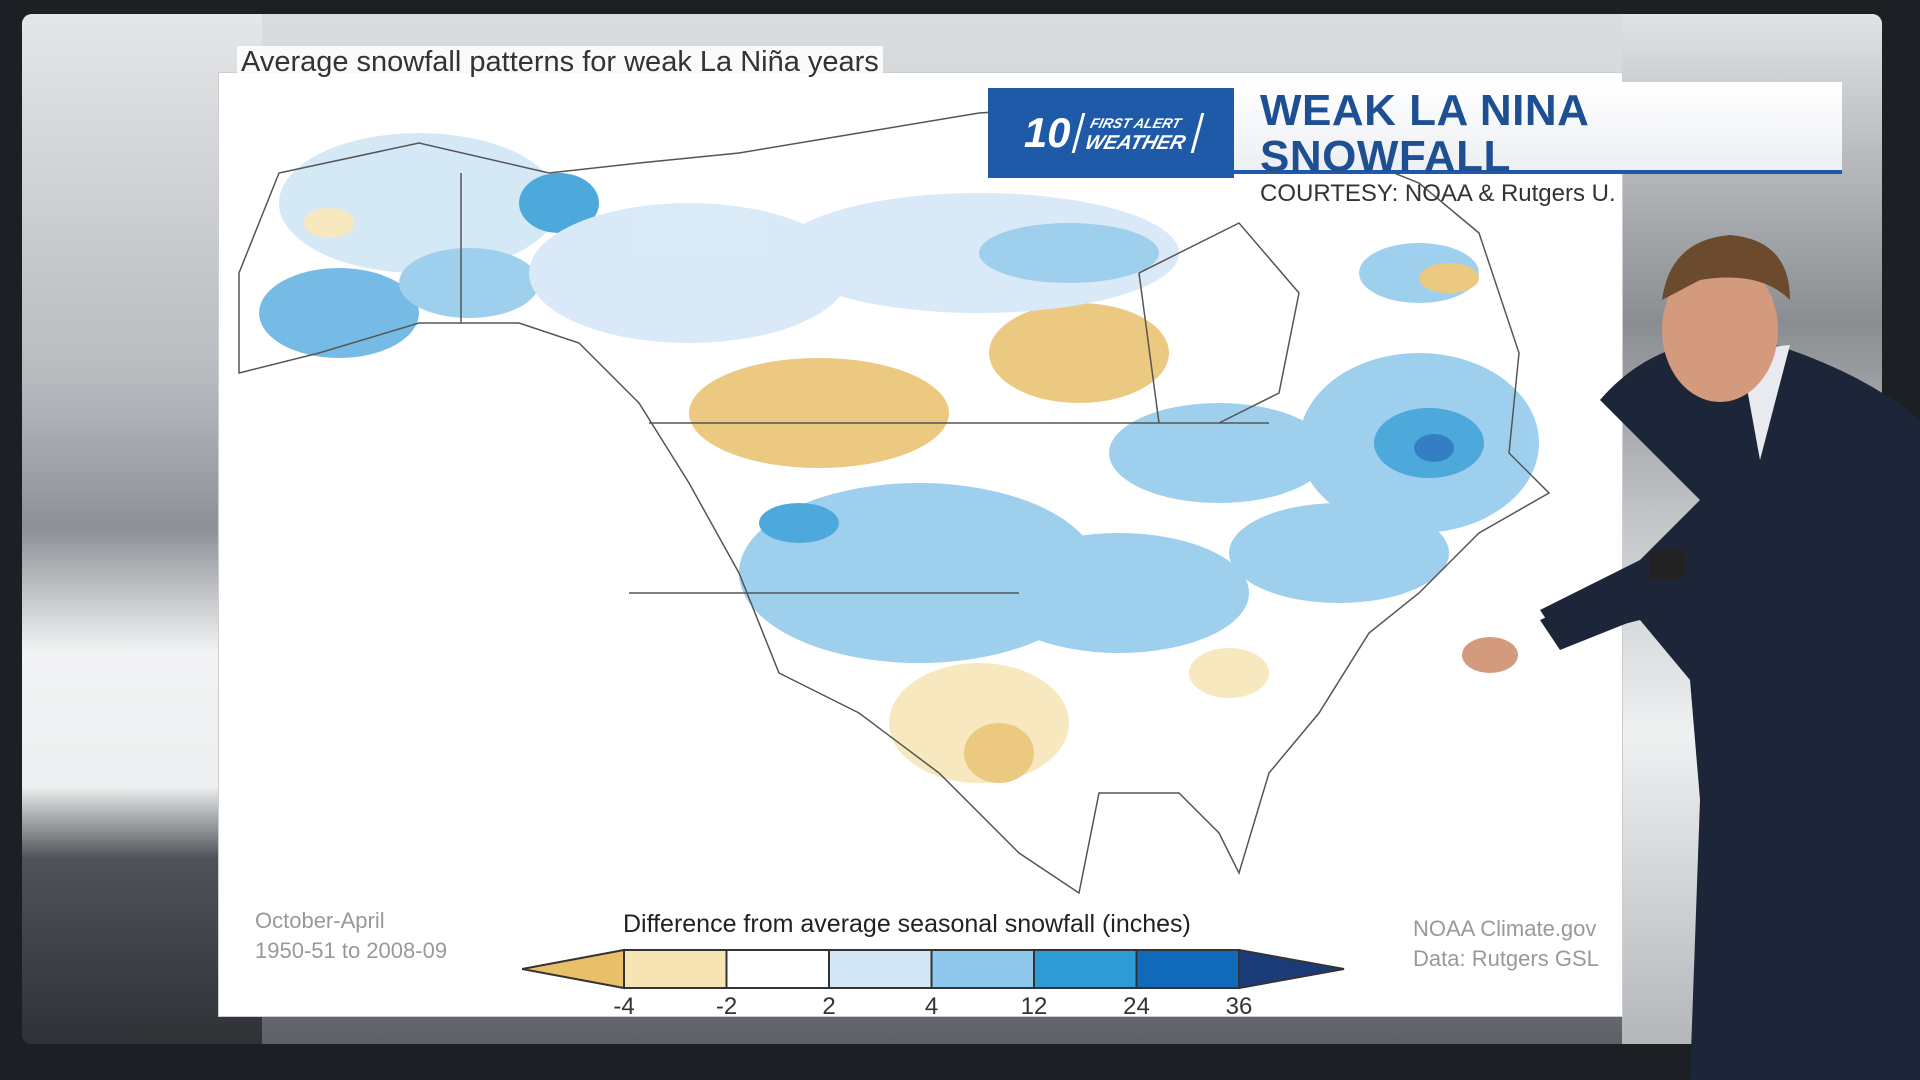  What do you see at coordinates (726, 1006) in the screenshot?
I see `legend-tick-label: -2` at bounding box center [726, 1006].